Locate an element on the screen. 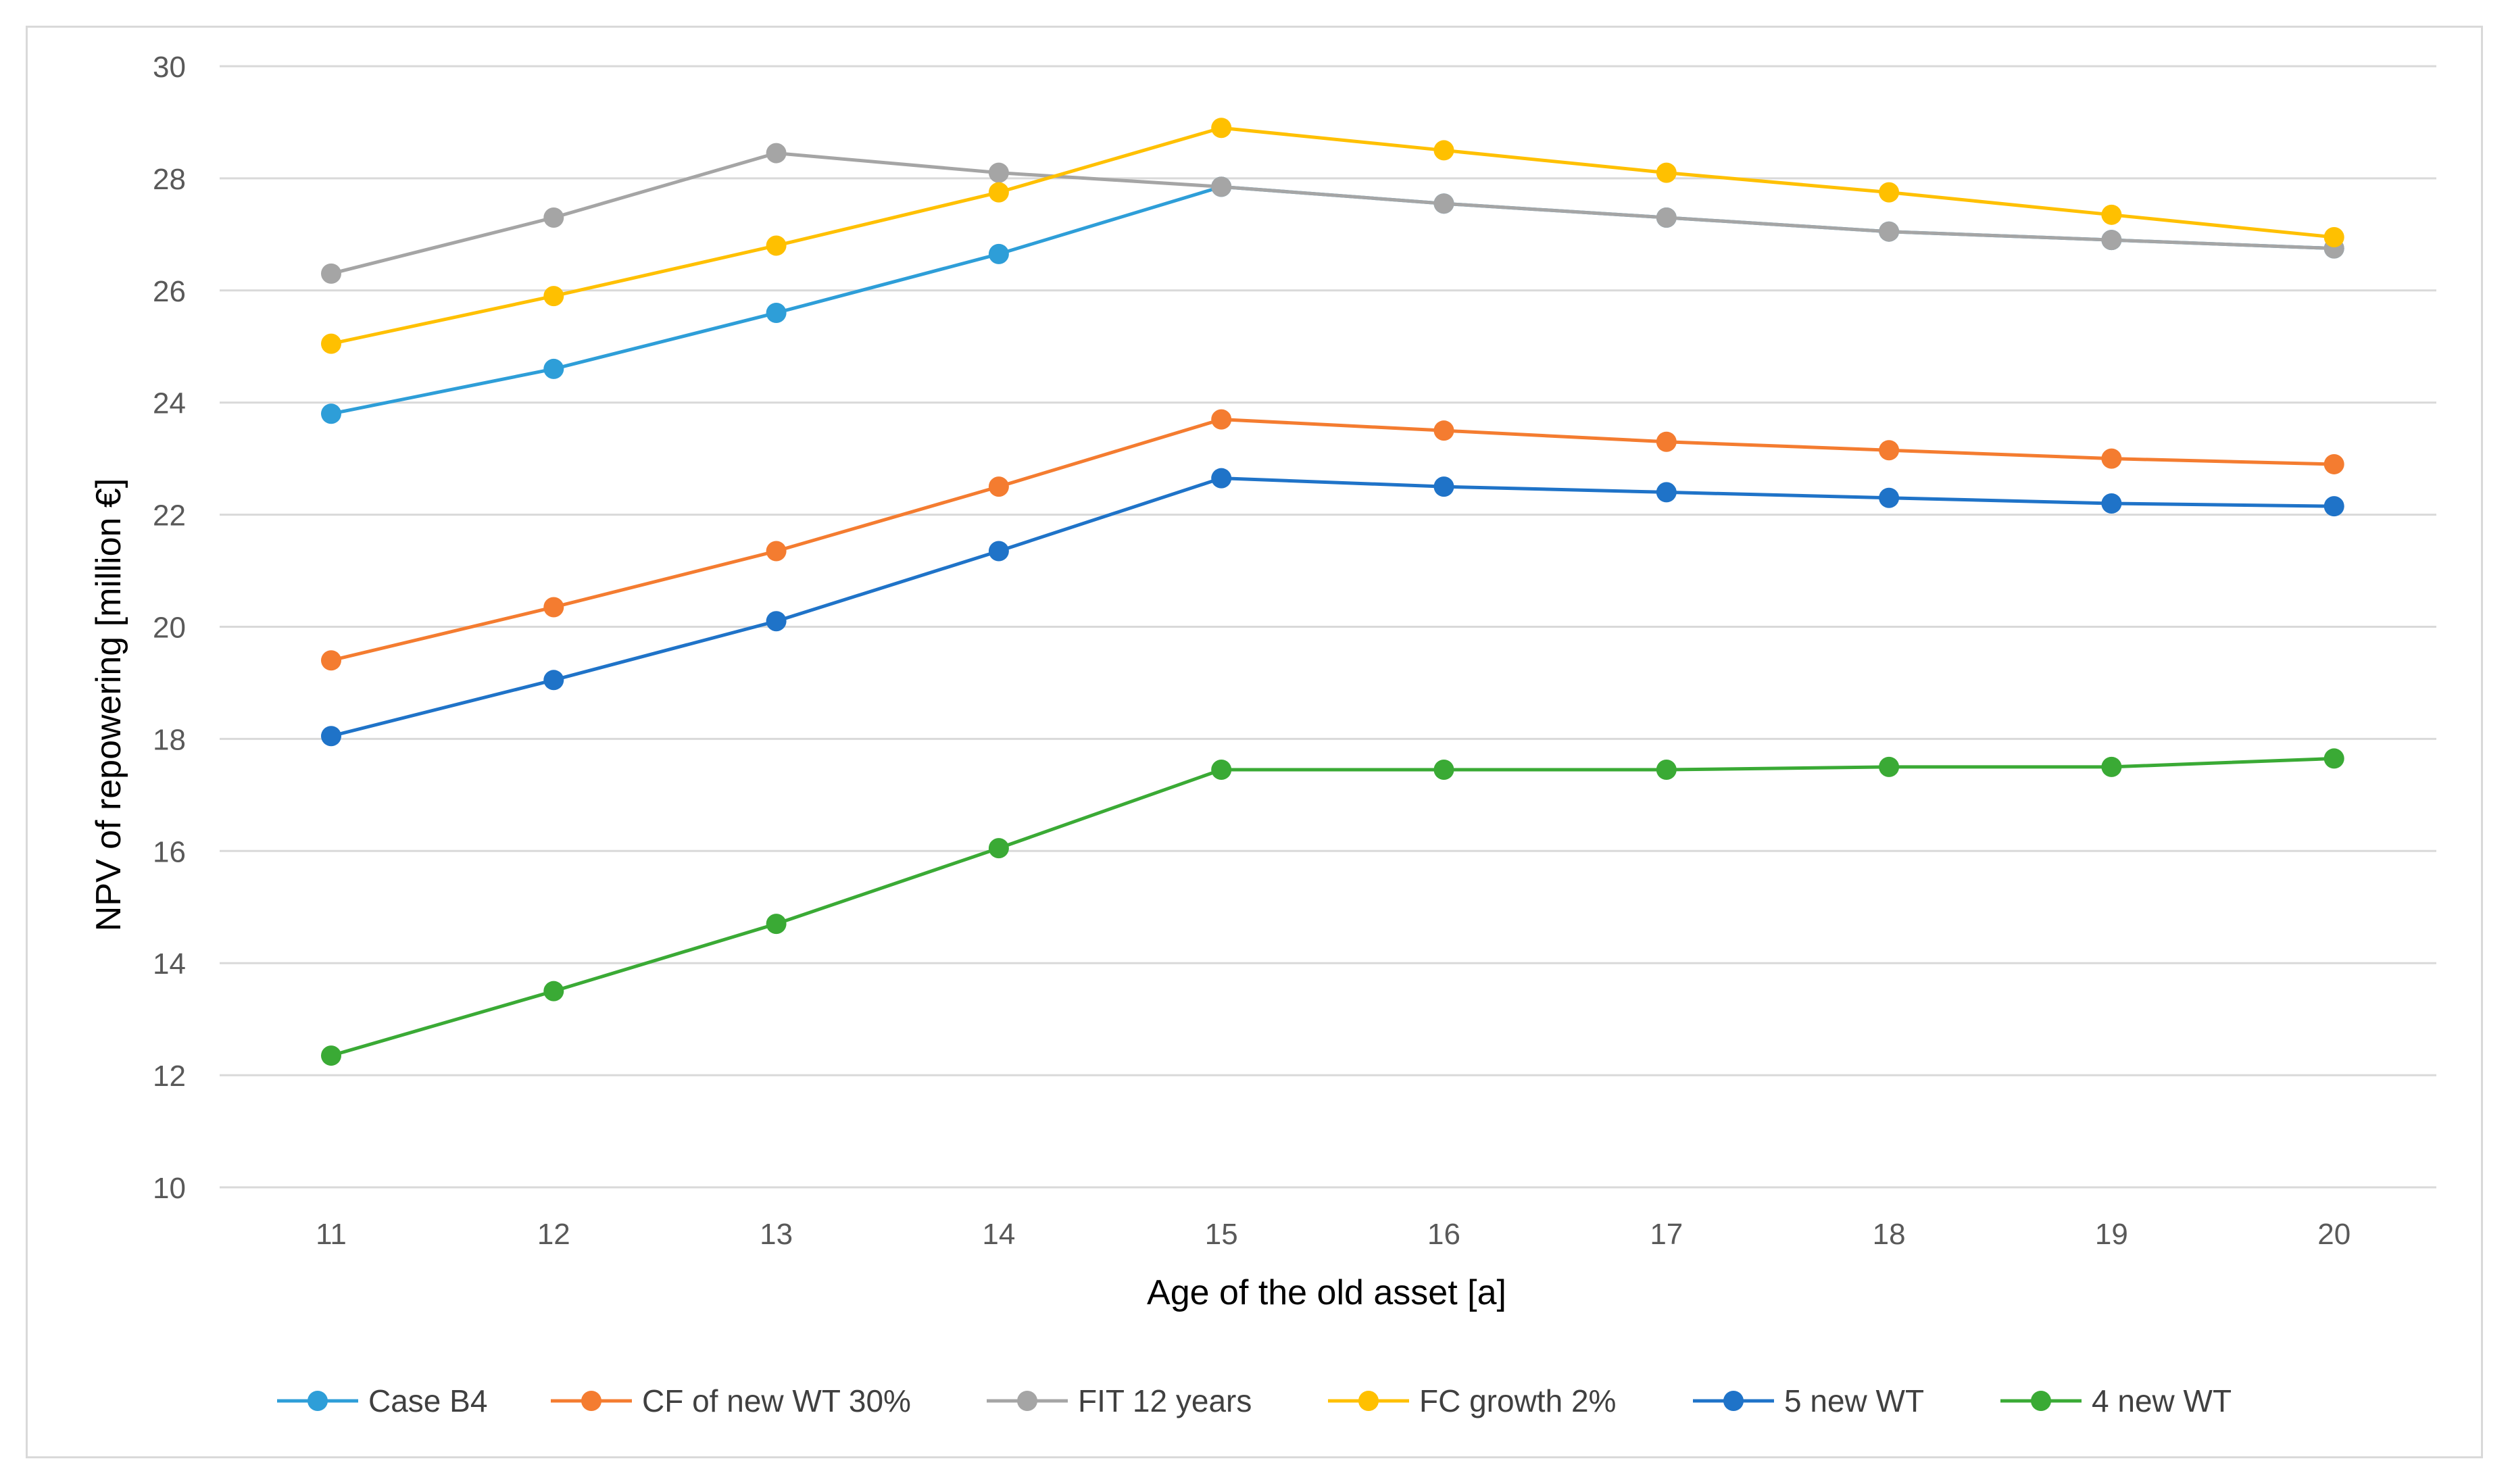 The height and width of the screenshot is (1484, 2510). y-tick-label: 14 is located at coordinates (170, 964).